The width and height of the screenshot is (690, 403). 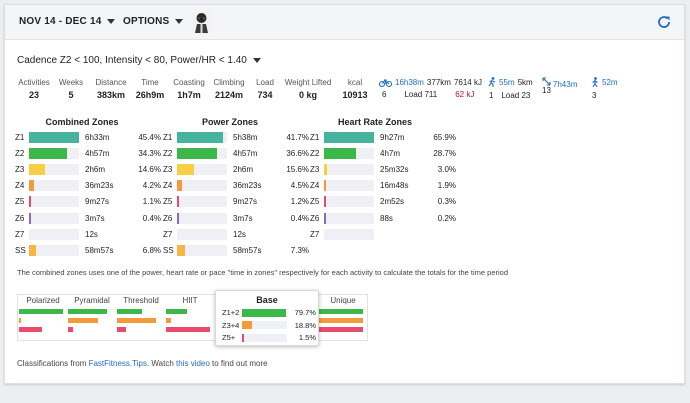 I want to click on classification-hiit: HIIT, so click(x=190, y=316).